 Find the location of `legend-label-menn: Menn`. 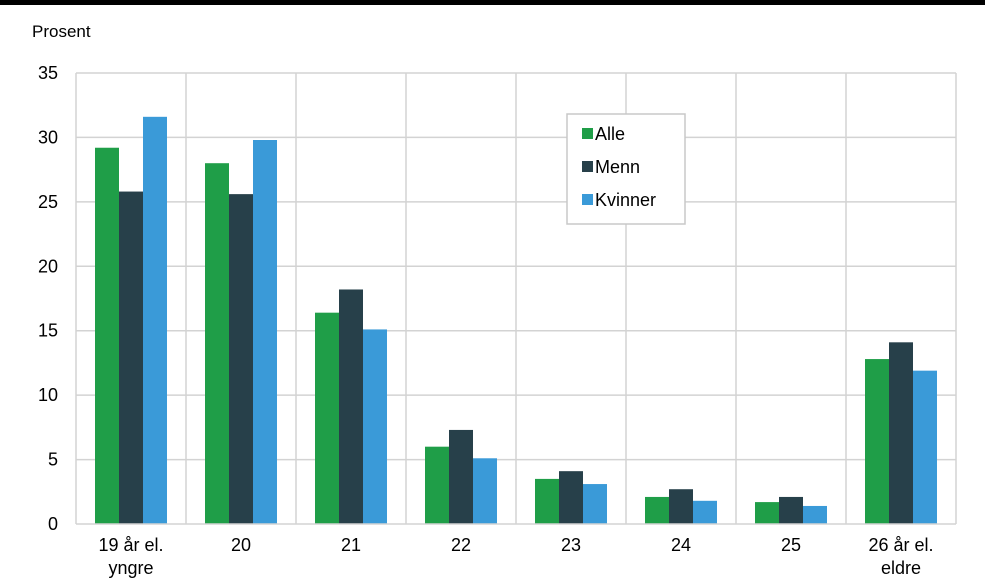

legend-label-menn: Menn is located at coordinates (617, 167).